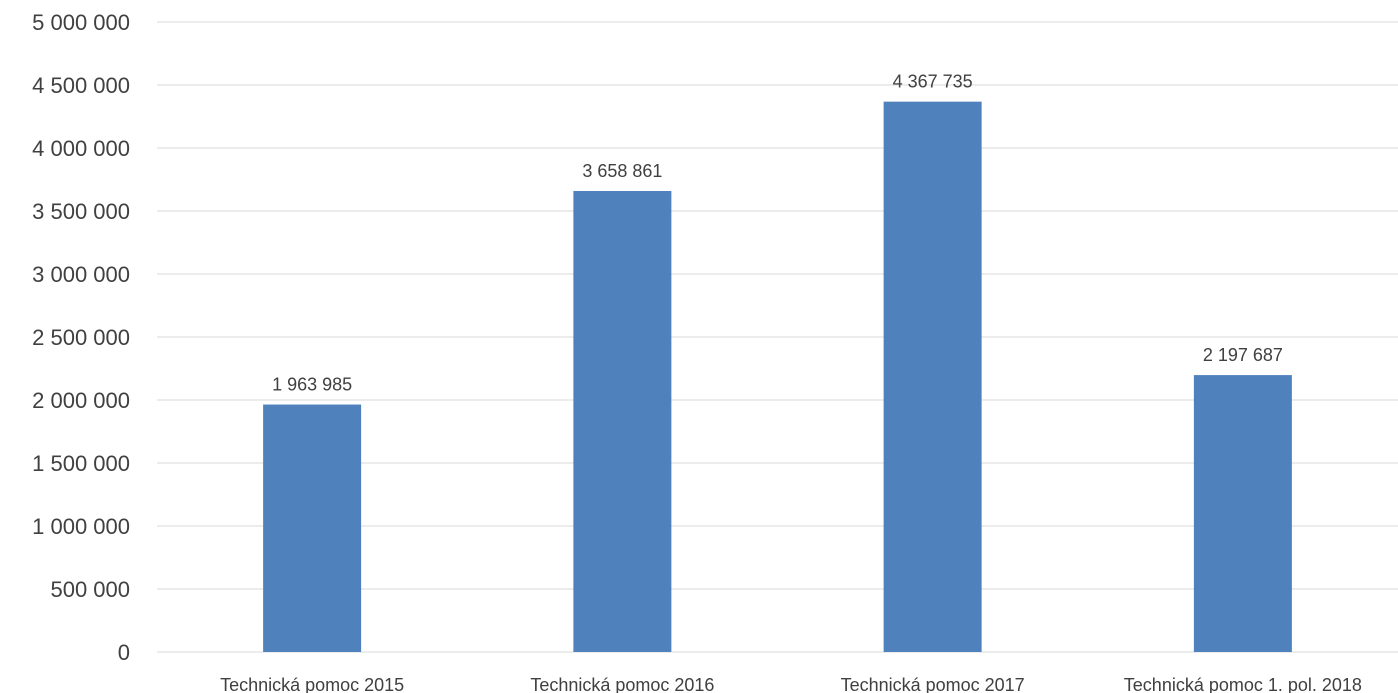 The height and width of the screenshot is (693, 1398). Describe the element at coordinates (622, 684) in the screenshot. I see `category-label: Technická pomoc 2016` at that location.